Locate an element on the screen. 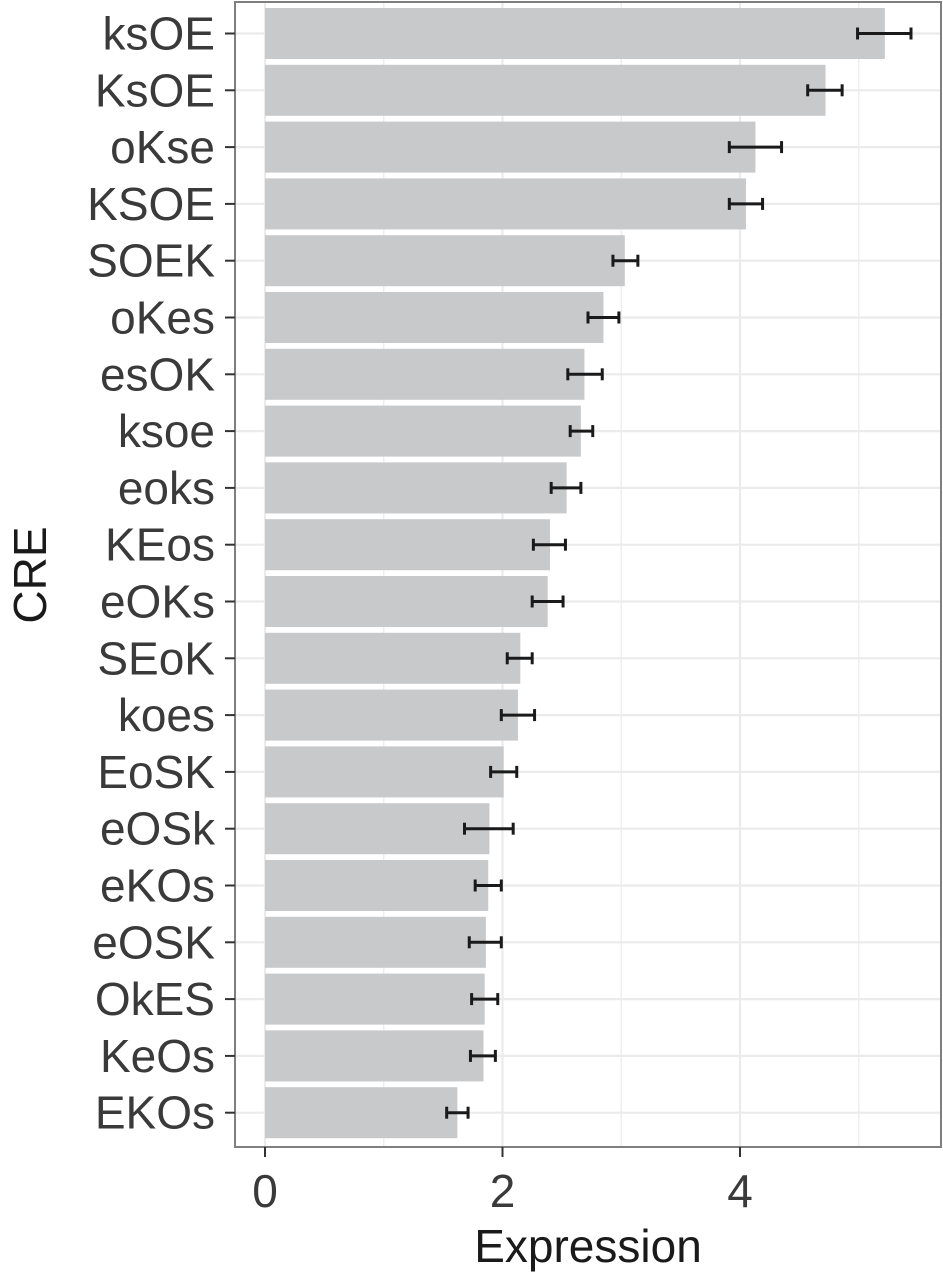 The height and width of the screenshot is (1280, 943). x-axis-title: Expression is located at coordinates (588, 1246).